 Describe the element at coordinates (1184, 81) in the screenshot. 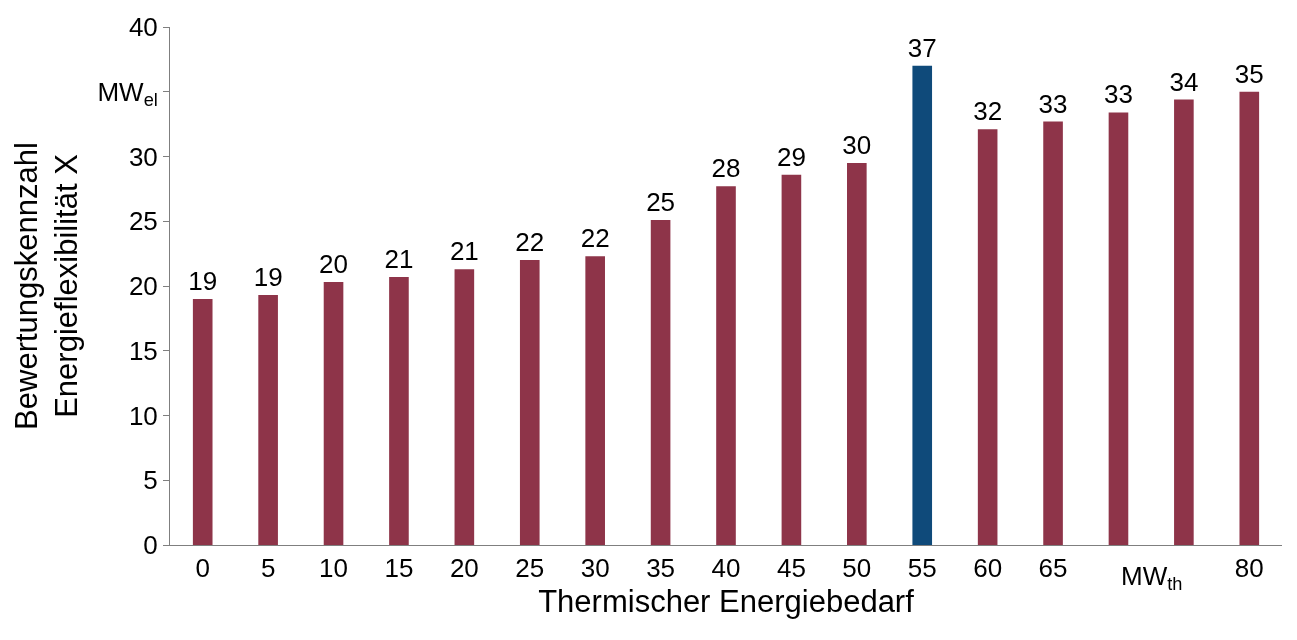

I see `data-label: 34` at that location.